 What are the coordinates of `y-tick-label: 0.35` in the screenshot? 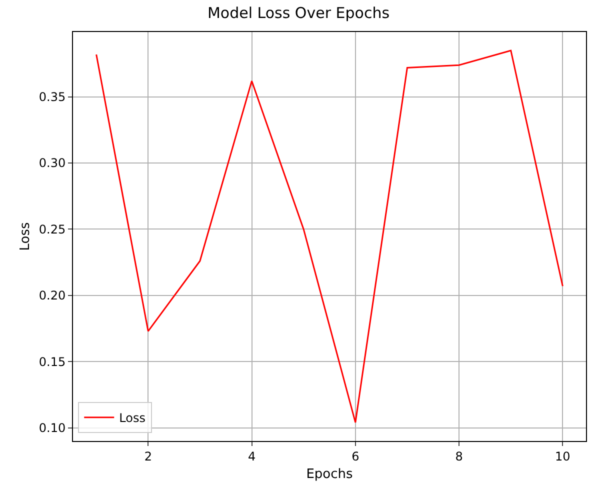 It's located at (52, 97).